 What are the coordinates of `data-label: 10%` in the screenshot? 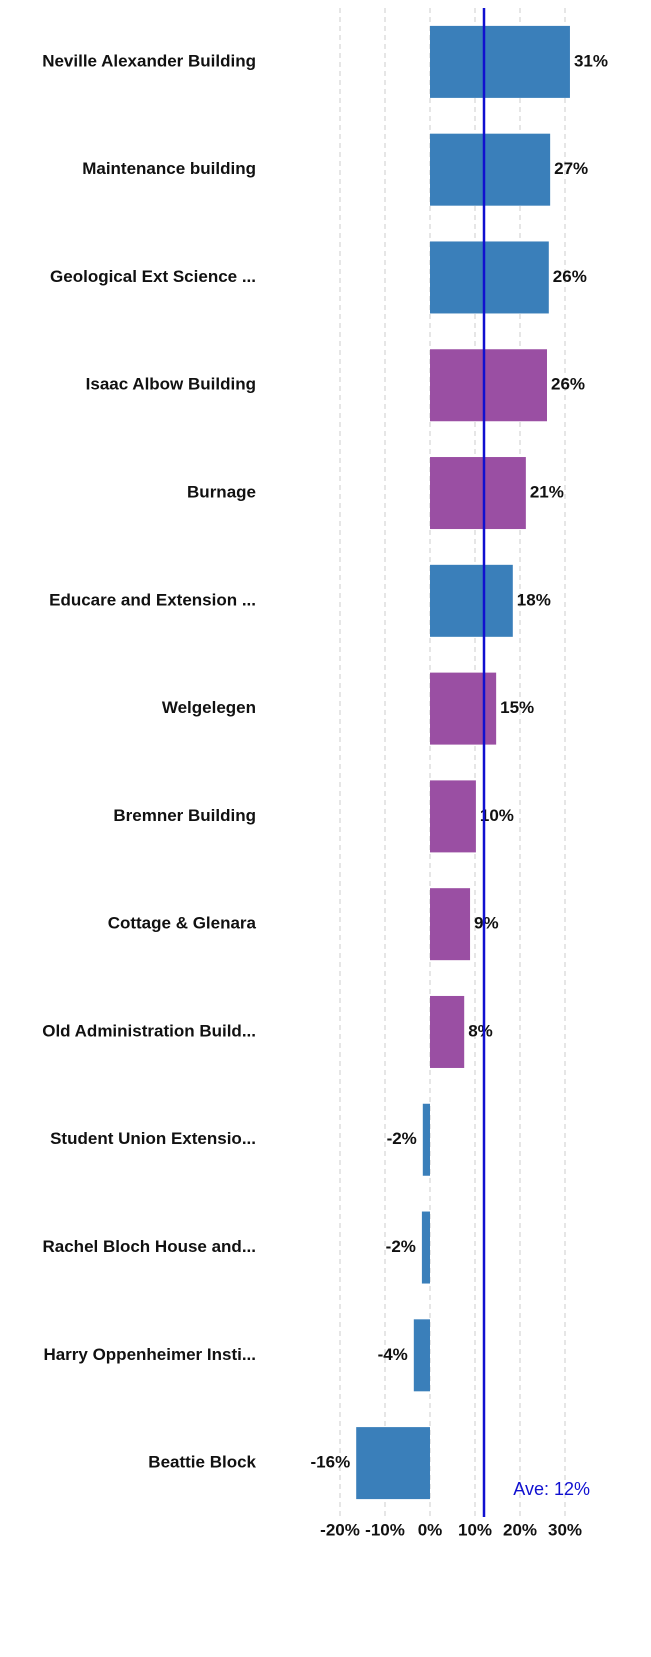 It's located at (497, 815).